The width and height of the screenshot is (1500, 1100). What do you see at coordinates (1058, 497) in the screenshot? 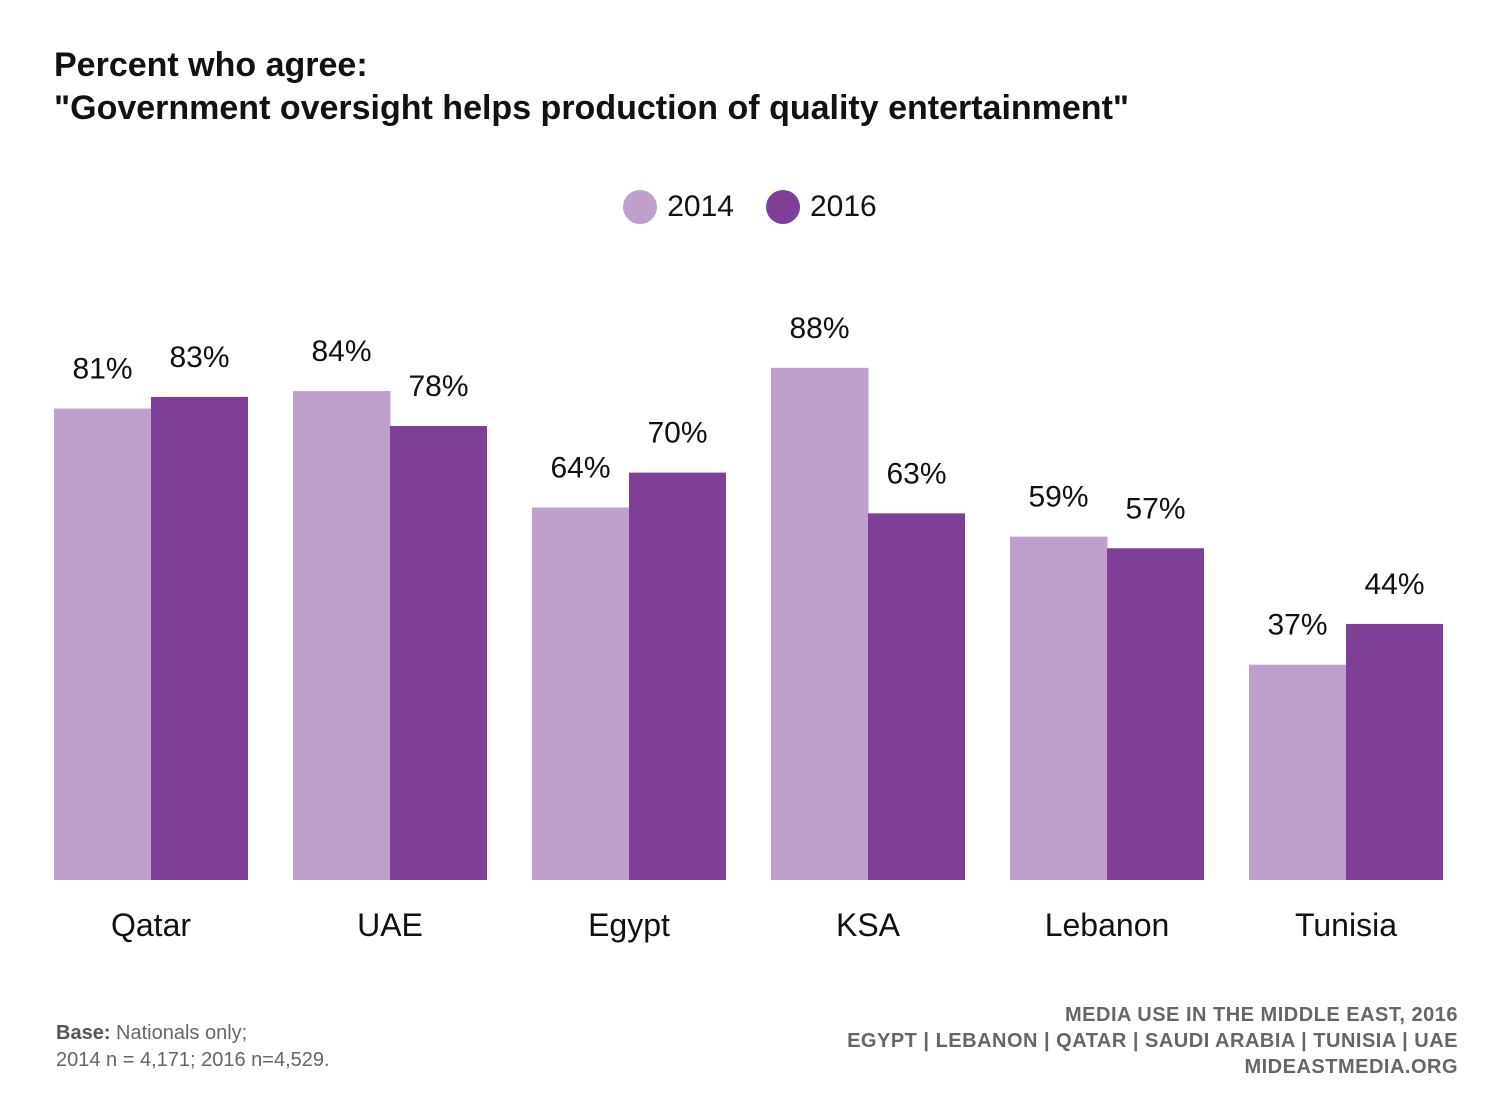
I see `data-label-lebanon-2014: 59%` at bounding box center [1058, 497].